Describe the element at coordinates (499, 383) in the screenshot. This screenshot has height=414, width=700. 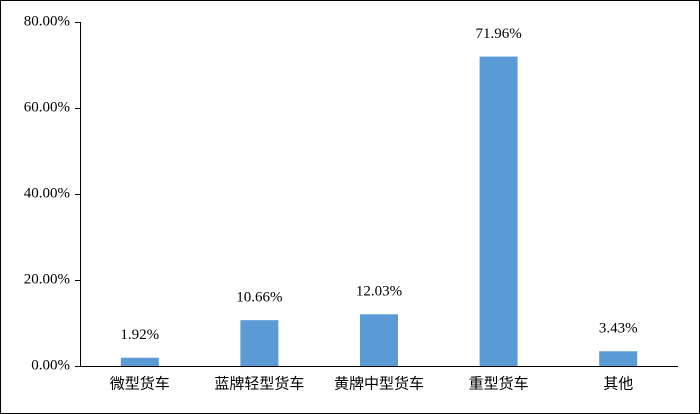
I see `x-tick-label: 重型货车` at that location.